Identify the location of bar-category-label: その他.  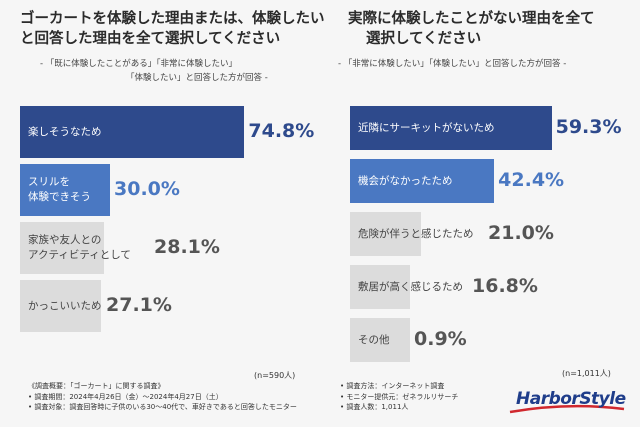
(374, 340).